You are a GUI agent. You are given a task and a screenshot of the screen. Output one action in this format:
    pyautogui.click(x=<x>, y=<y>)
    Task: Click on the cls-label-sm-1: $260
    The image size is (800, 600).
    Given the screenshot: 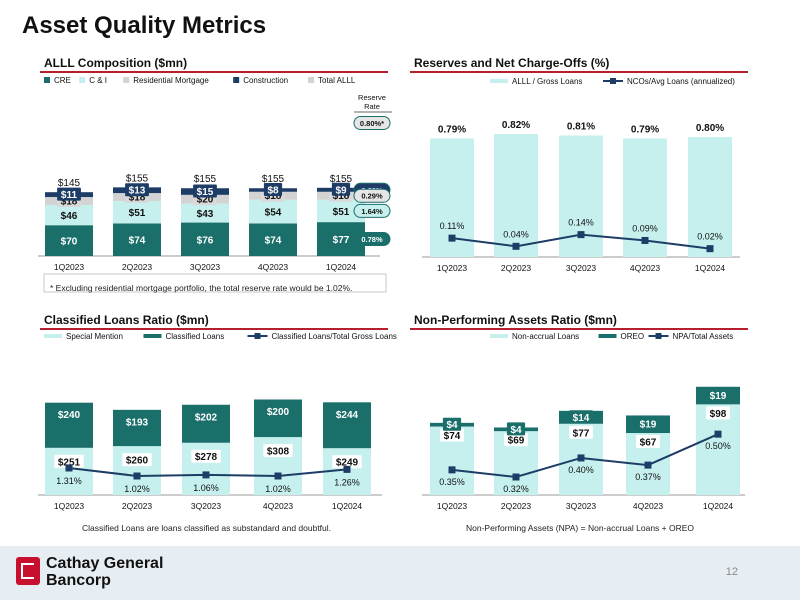 What is the action you would take?
    pyautogui.click(x=137, y=461)
    